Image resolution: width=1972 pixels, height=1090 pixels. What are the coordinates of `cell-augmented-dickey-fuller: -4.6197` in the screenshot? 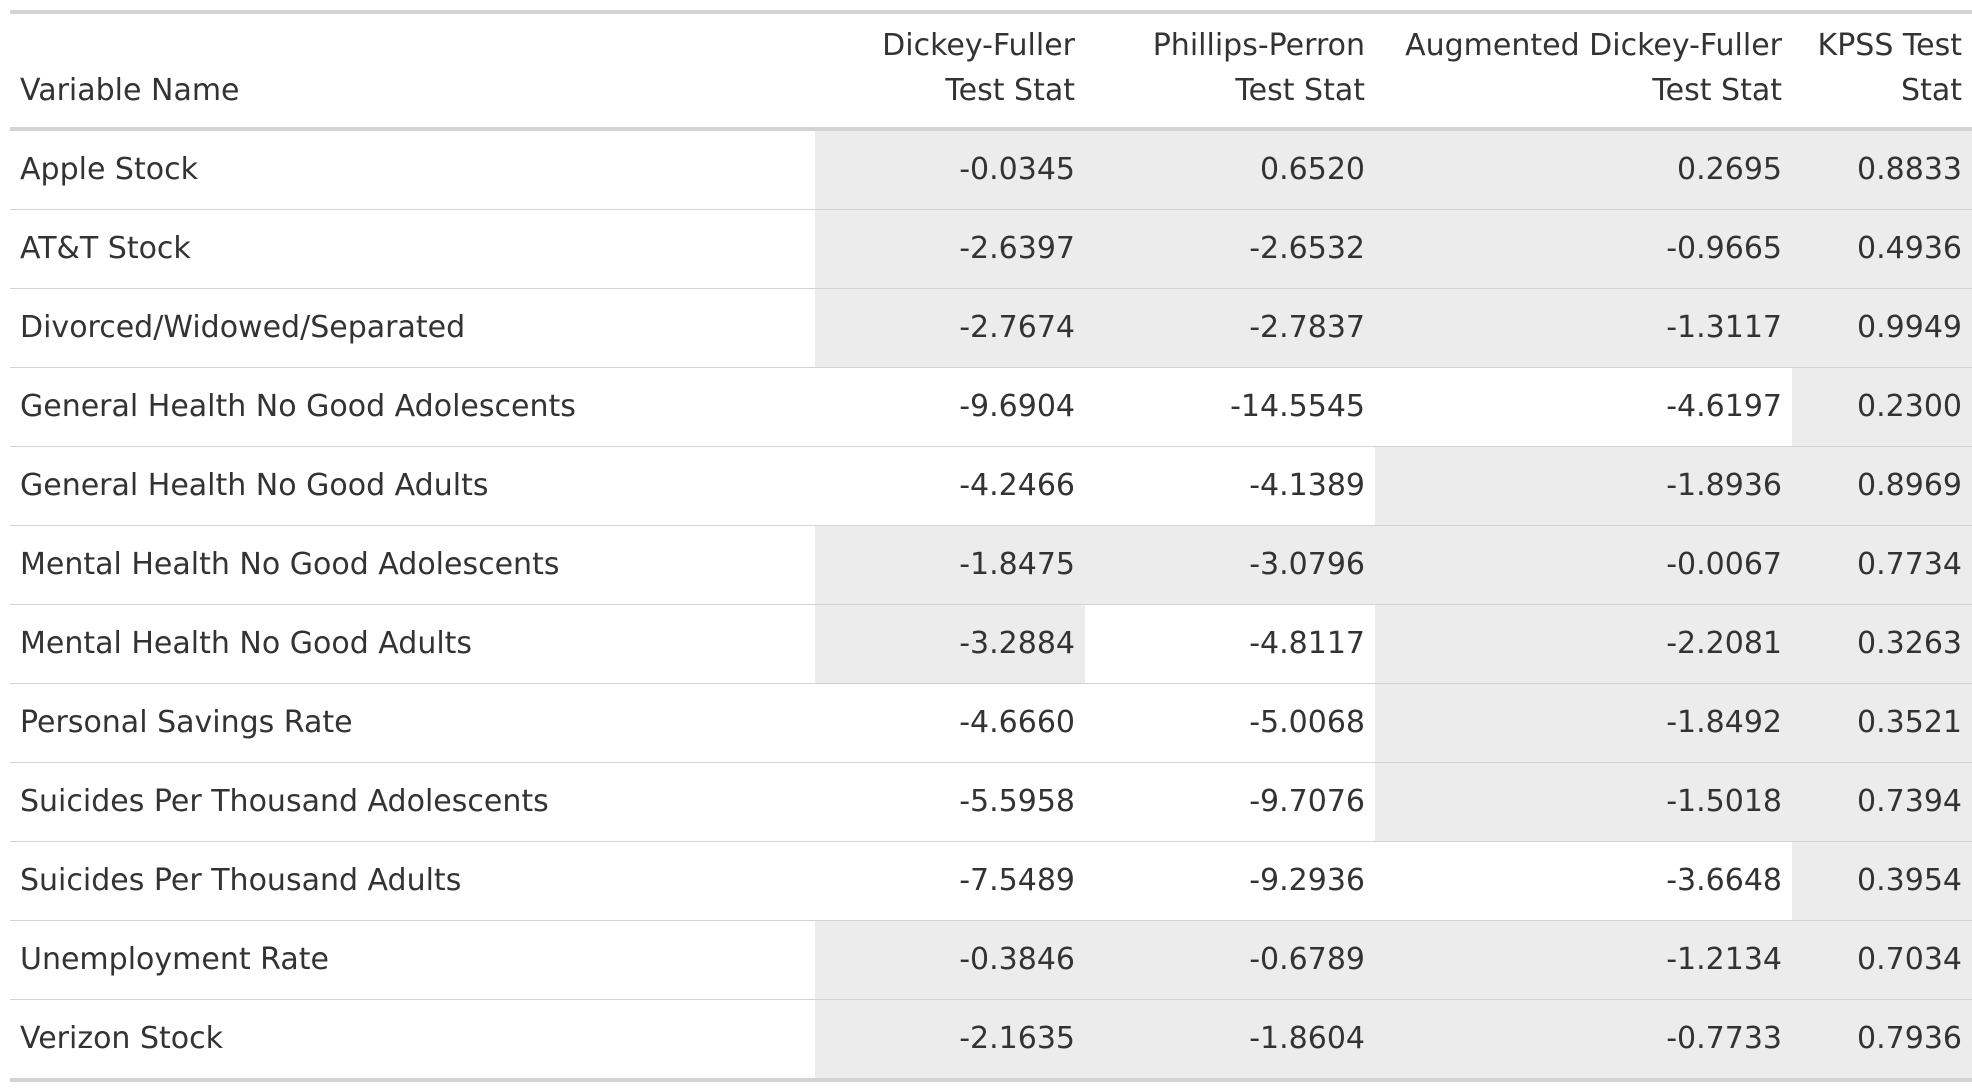 It's located at (1724, 406).